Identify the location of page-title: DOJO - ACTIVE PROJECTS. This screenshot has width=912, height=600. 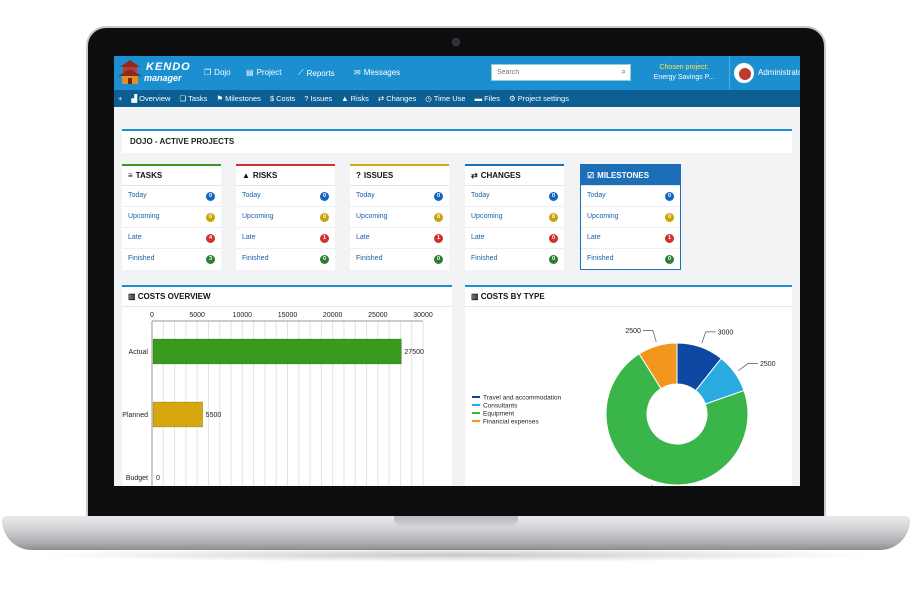
(457, 141).